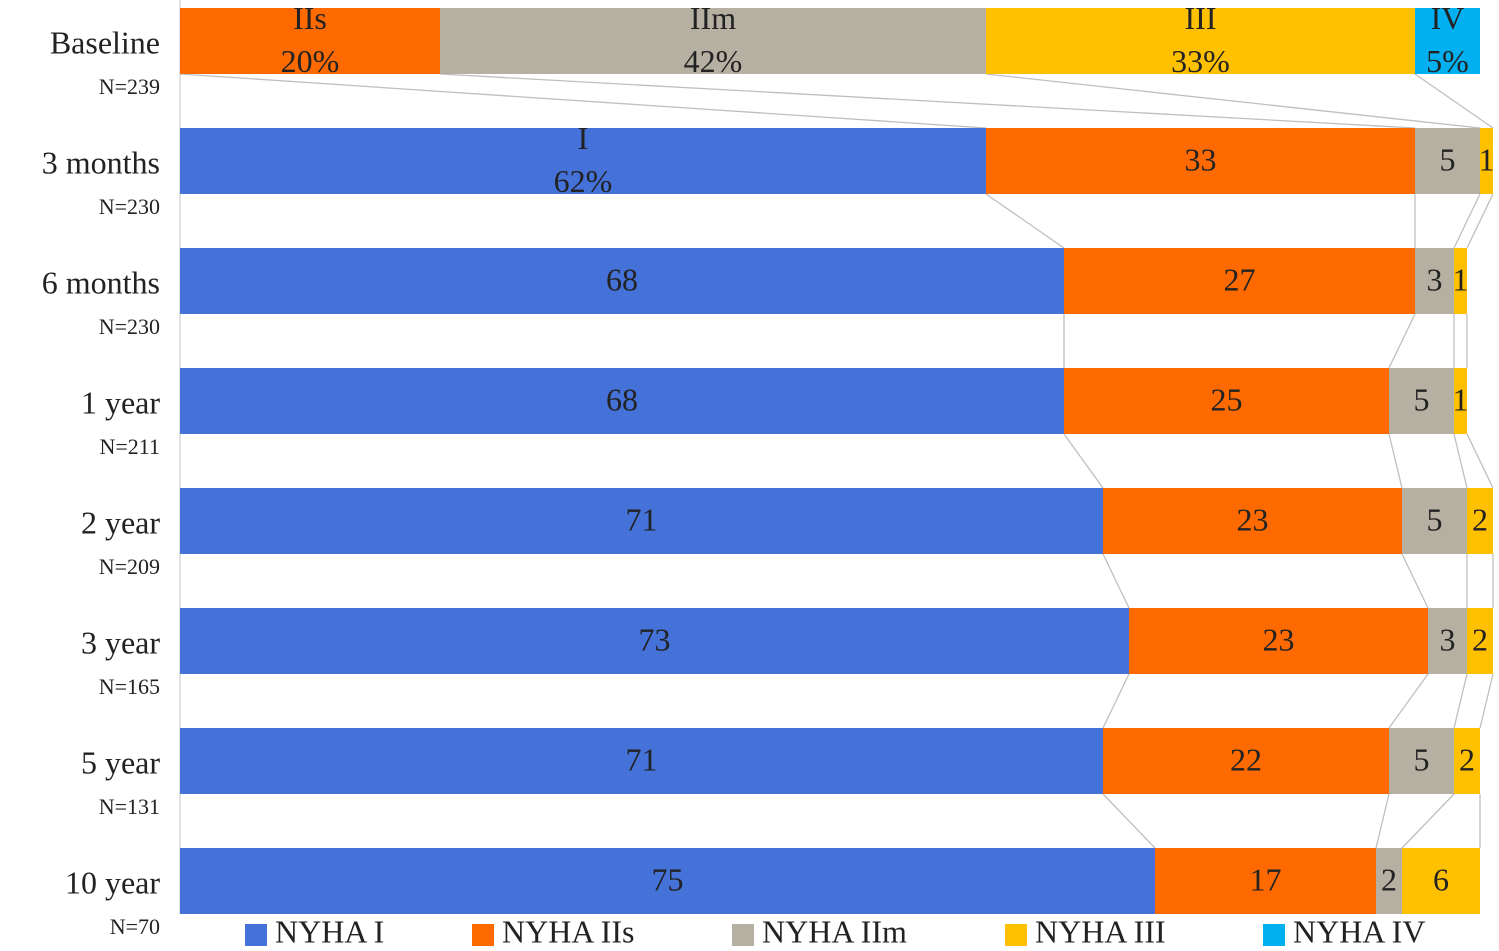 This screenshot has width=1499, height=951. What do you see at coordinates (1359, 931) in the screenshot?
I see `legend-label: NYHA IV` at bounding box center [1359, 931].